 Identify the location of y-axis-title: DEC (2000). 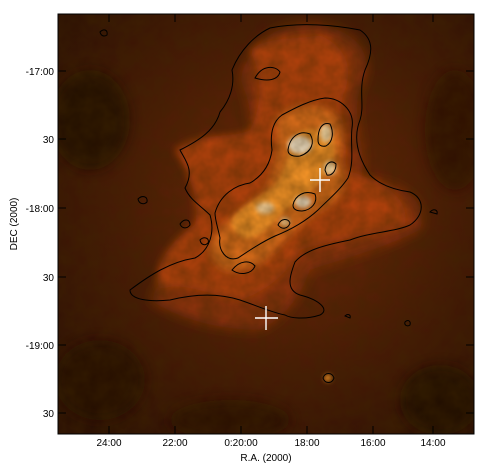
(14, 224).